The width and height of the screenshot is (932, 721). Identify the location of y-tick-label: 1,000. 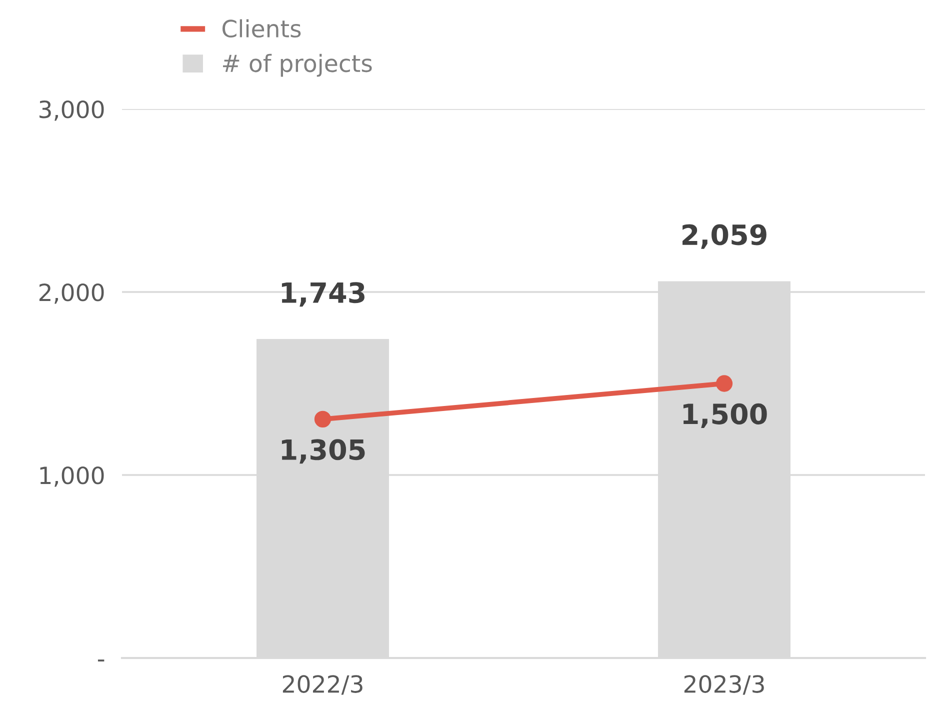
(72, 476).